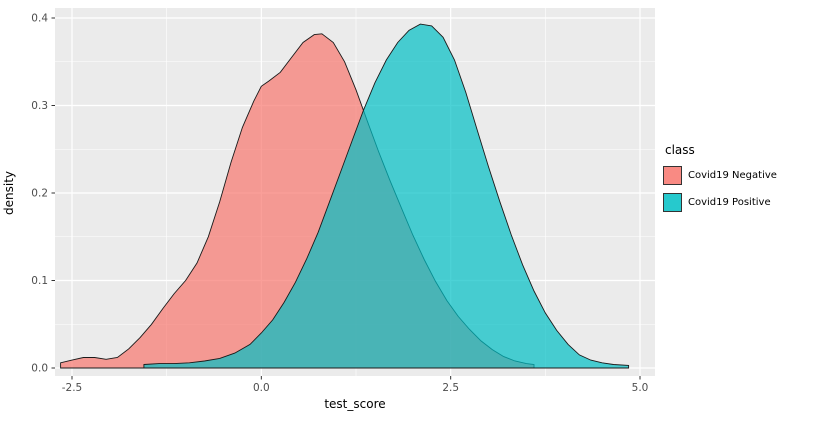  What do you see at coordinates (450, 388) in the screenshot?
I see `x-tick-label: 2.5` at bounding box center [450, 388].